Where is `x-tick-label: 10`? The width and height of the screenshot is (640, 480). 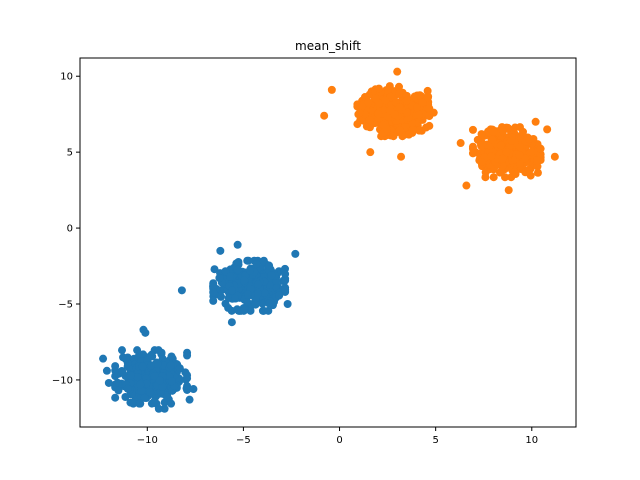
x-tick-label: 10 is located at coordinates (531, 440).